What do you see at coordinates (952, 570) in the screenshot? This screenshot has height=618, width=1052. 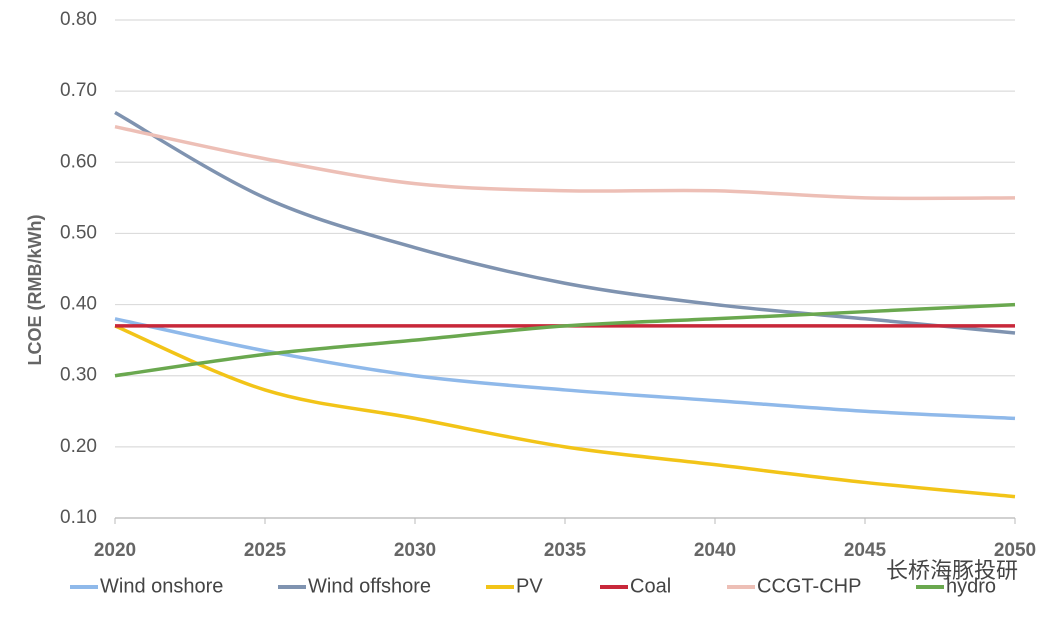 I see `watermark: 长桥海豚投研` at bounding box center [952, 570].